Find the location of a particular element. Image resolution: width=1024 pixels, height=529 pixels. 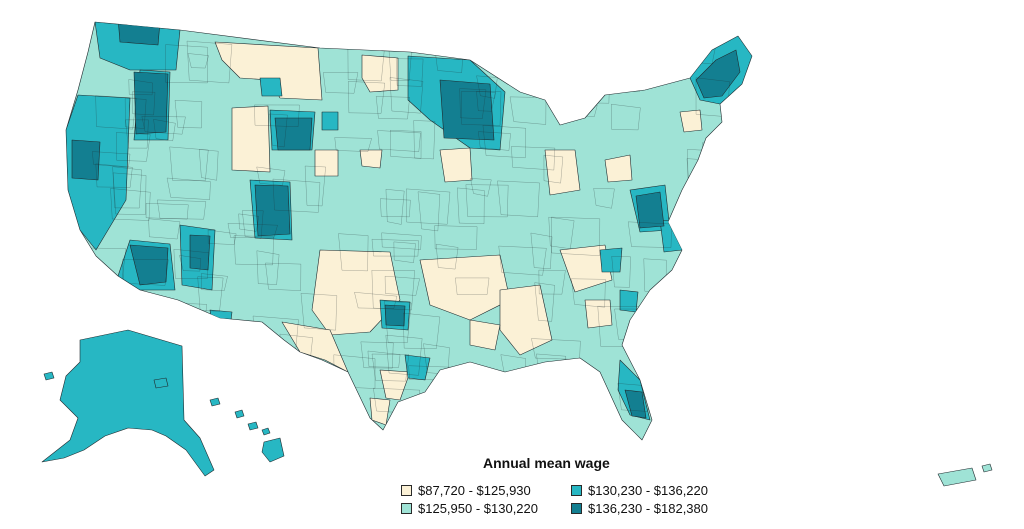

legend-item-tier4: $136,230 - $182,380 is located at coordinates (639, 508).